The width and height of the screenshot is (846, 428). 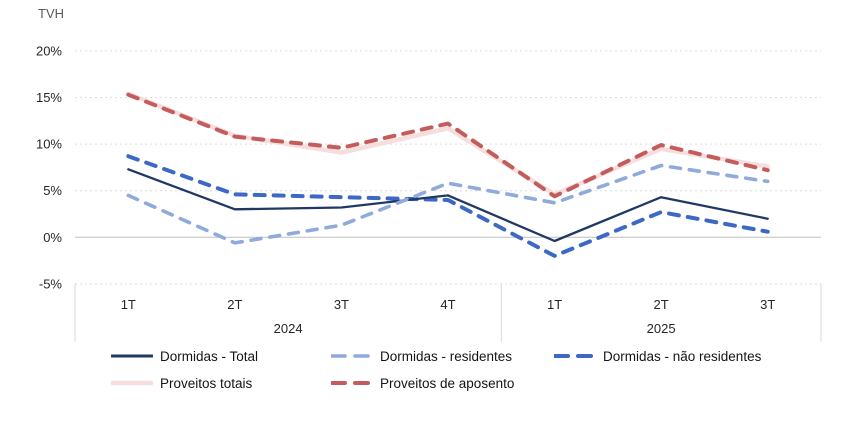 What do you see at coordinates (661, 328) in the screenshot?
I see `x-axis-year-label: 2025` at bounding box center [661, 328].